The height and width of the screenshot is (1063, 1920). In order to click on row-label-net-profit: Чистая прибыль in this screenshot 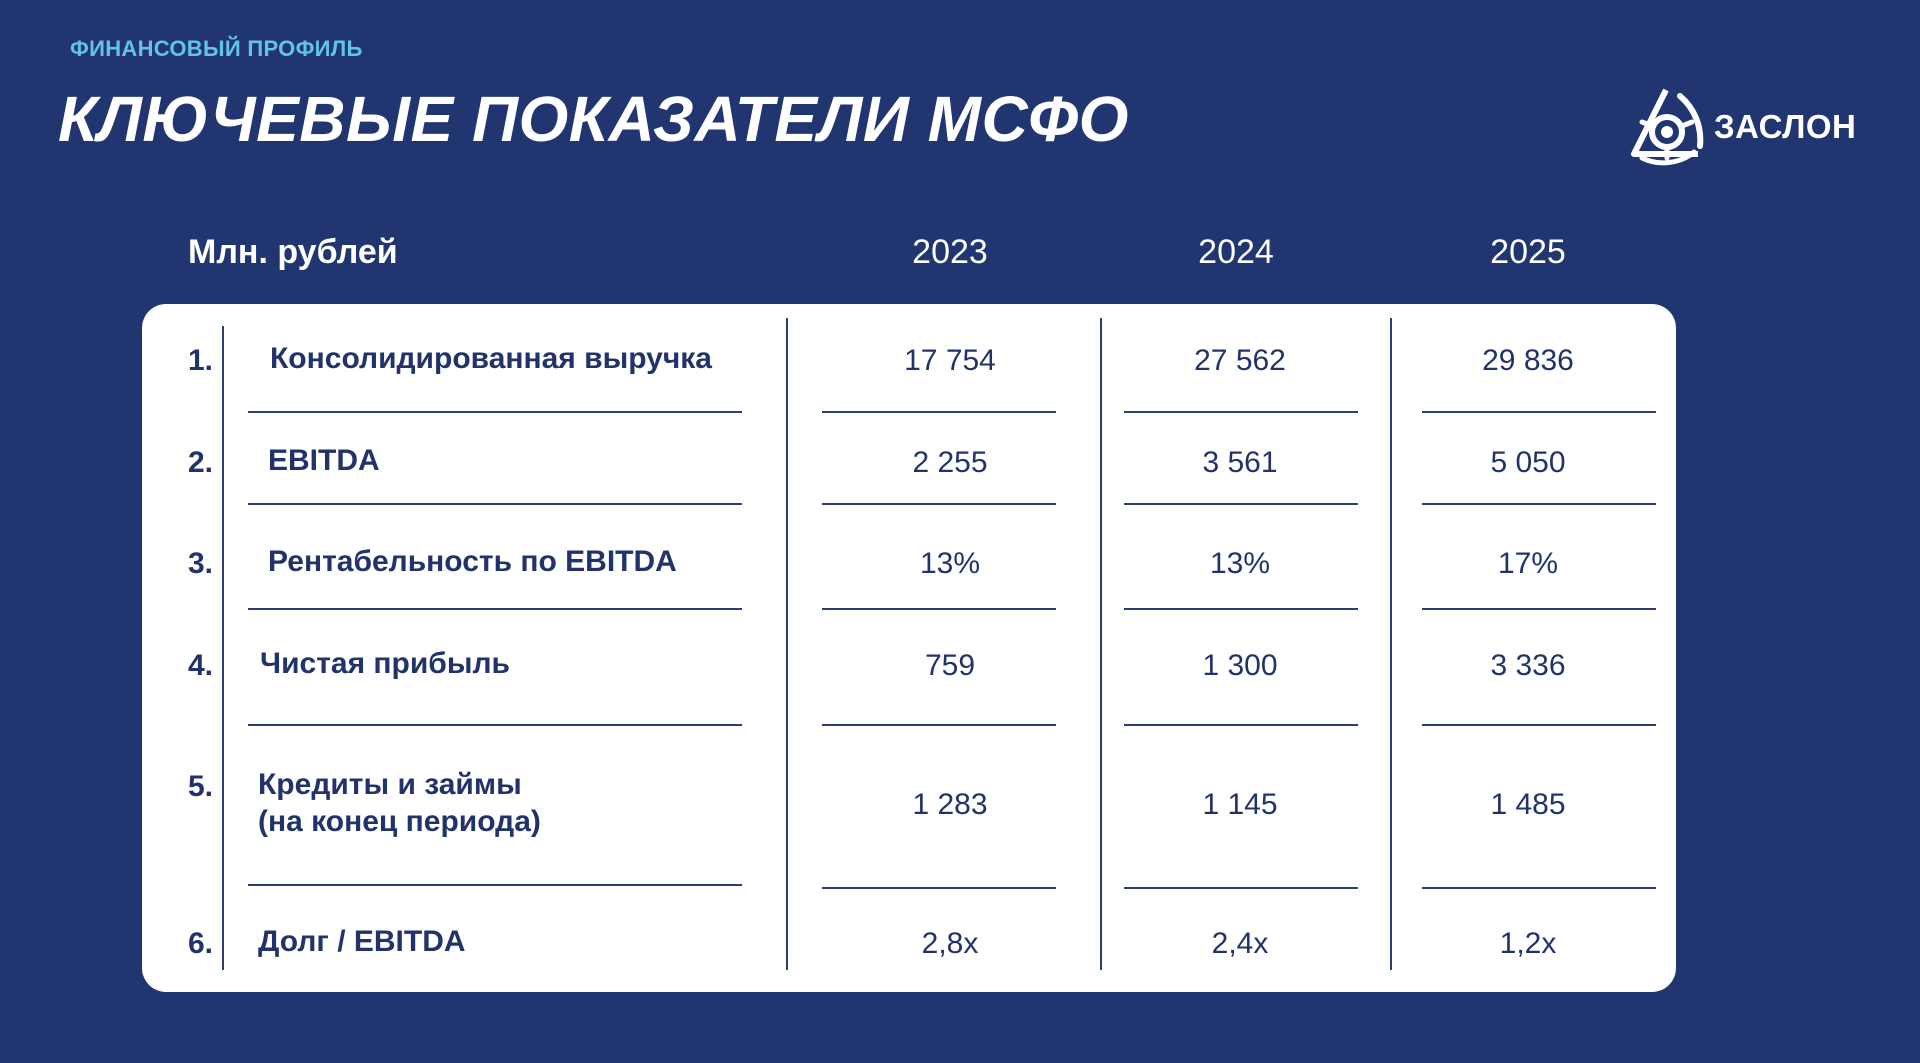, I will do `click(385, 663)`.